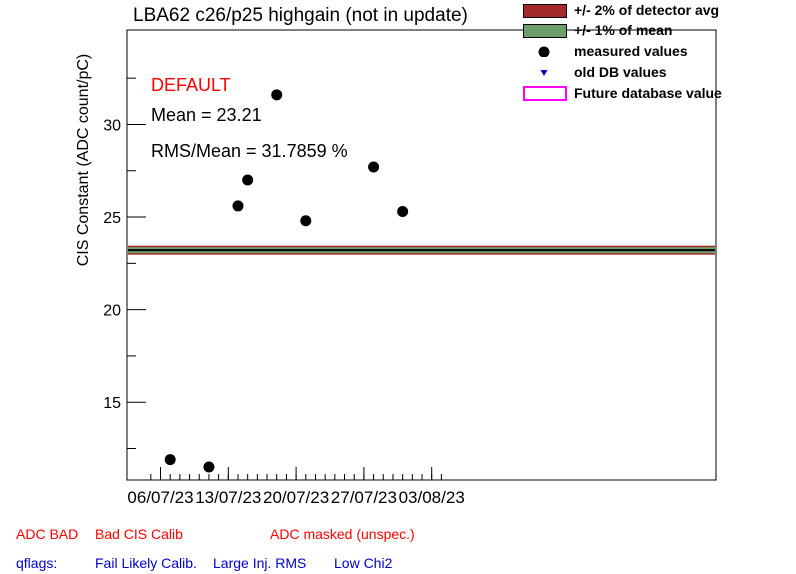  What do you see at coordinates (228, 497) in the screenshot?
I see `x-tick-label: 13/07/23` at bounding box center [228, 497].